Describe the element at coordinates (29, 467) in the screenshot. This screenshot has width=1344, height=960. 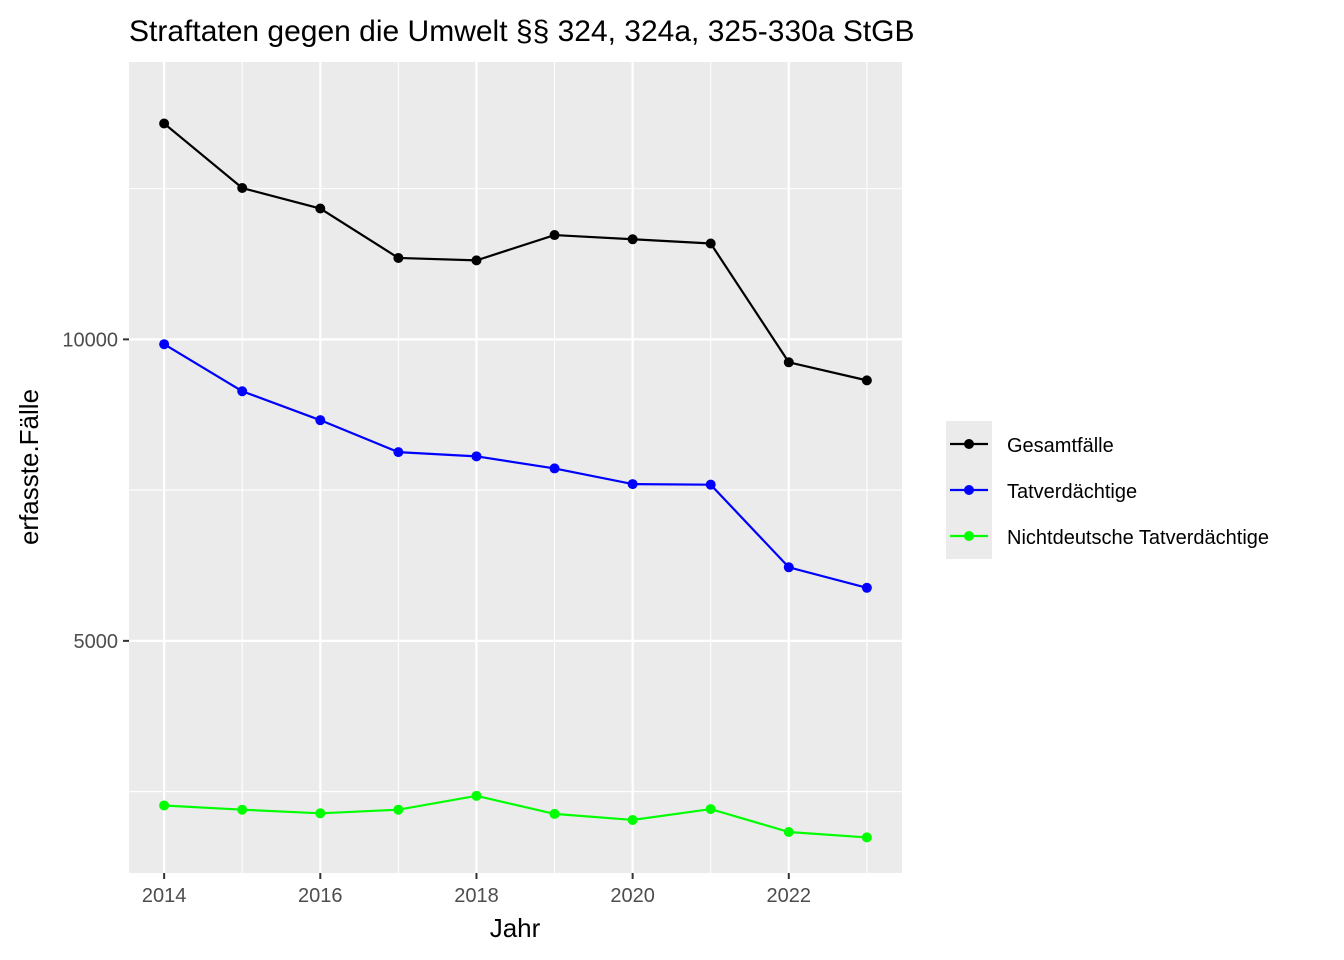
I see `y-axis-title: erfasste.Fälle` at that location.